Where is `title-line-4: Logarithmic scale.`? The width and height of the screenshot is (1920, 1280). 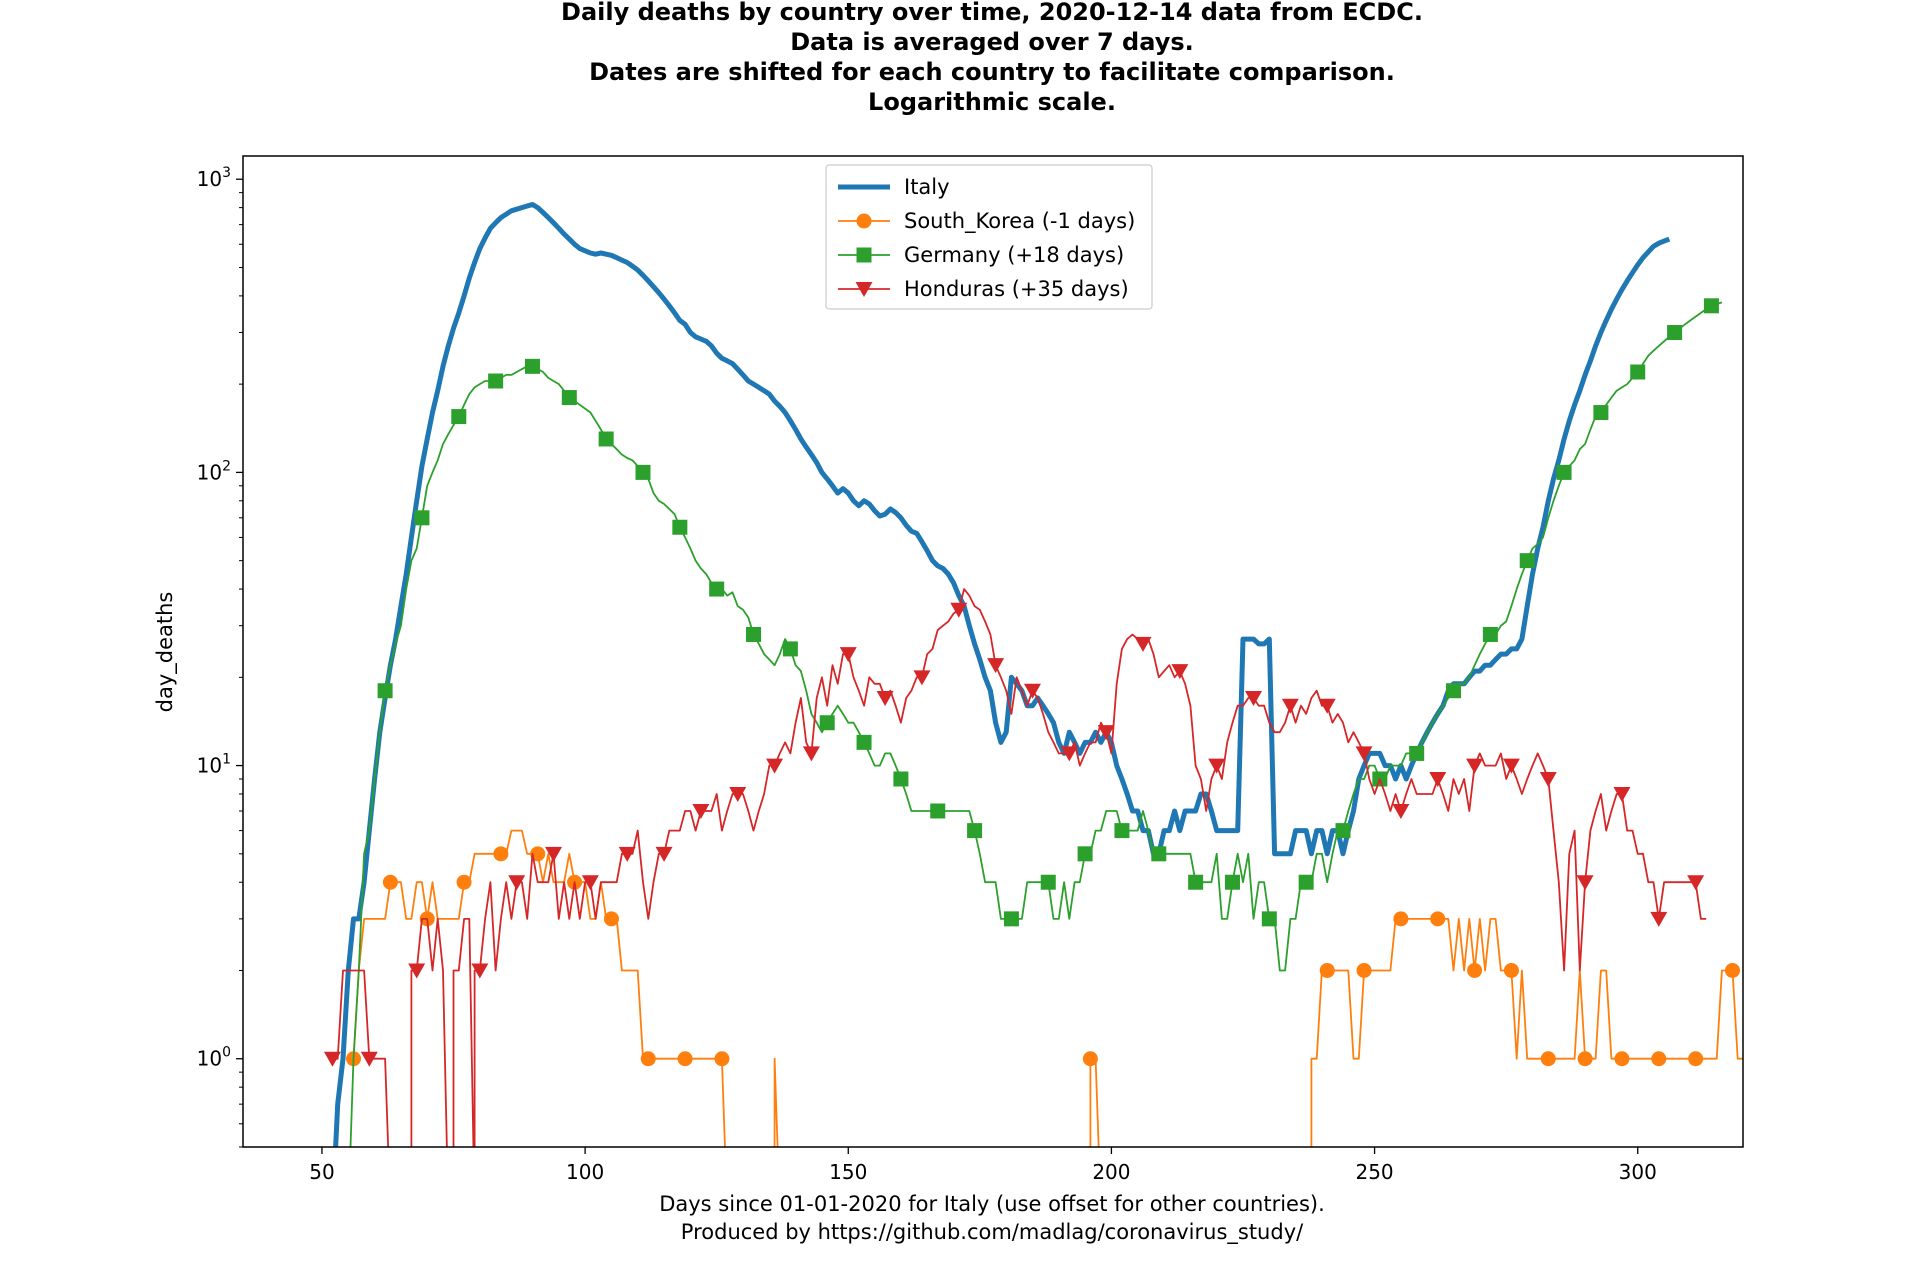 title-line-4: Logarithmic scale. is located at coordinates (992, 102).